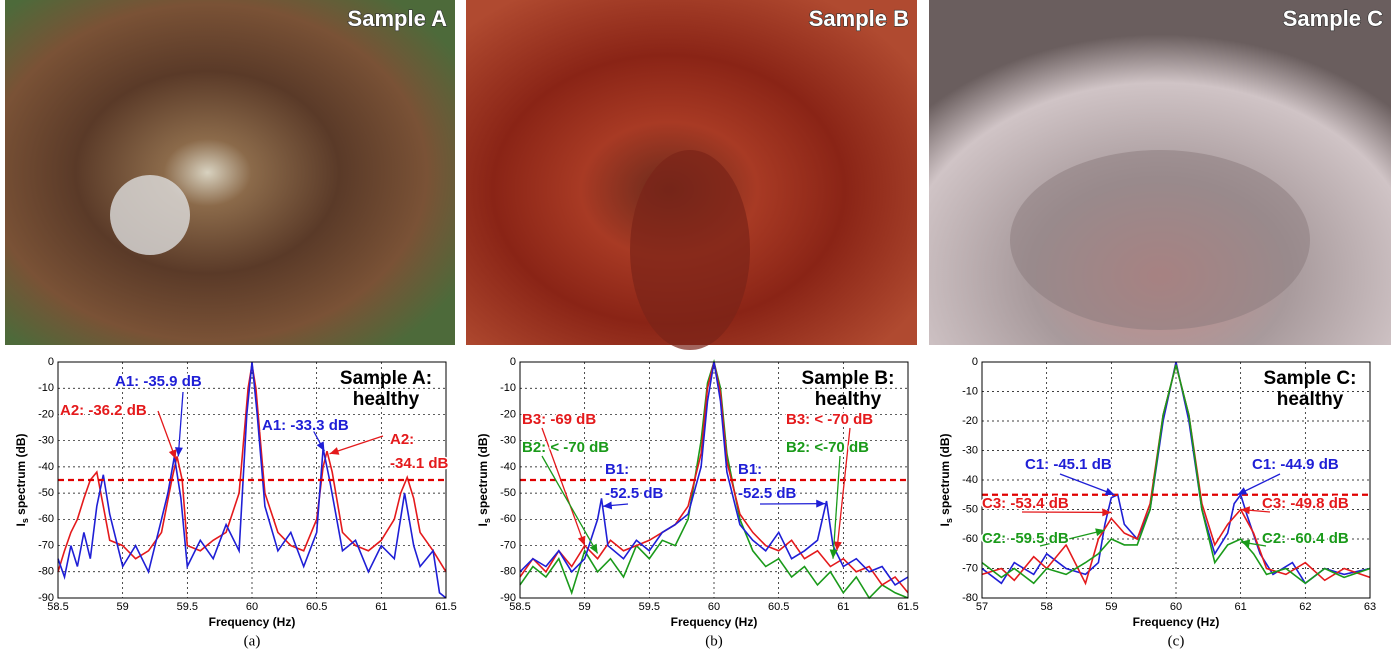  What do you see at coordinates (305, 425) in the screenshot?
I see `annotation: A1: -33.3 dB` at bounding box center [305, 425].